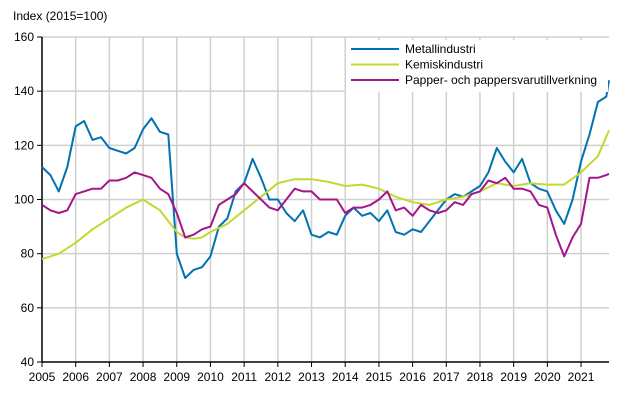 Image resolution: width=620 pixels, height=400 pixels. I want to click on x-tick-label: 2005, so click(42, 377).